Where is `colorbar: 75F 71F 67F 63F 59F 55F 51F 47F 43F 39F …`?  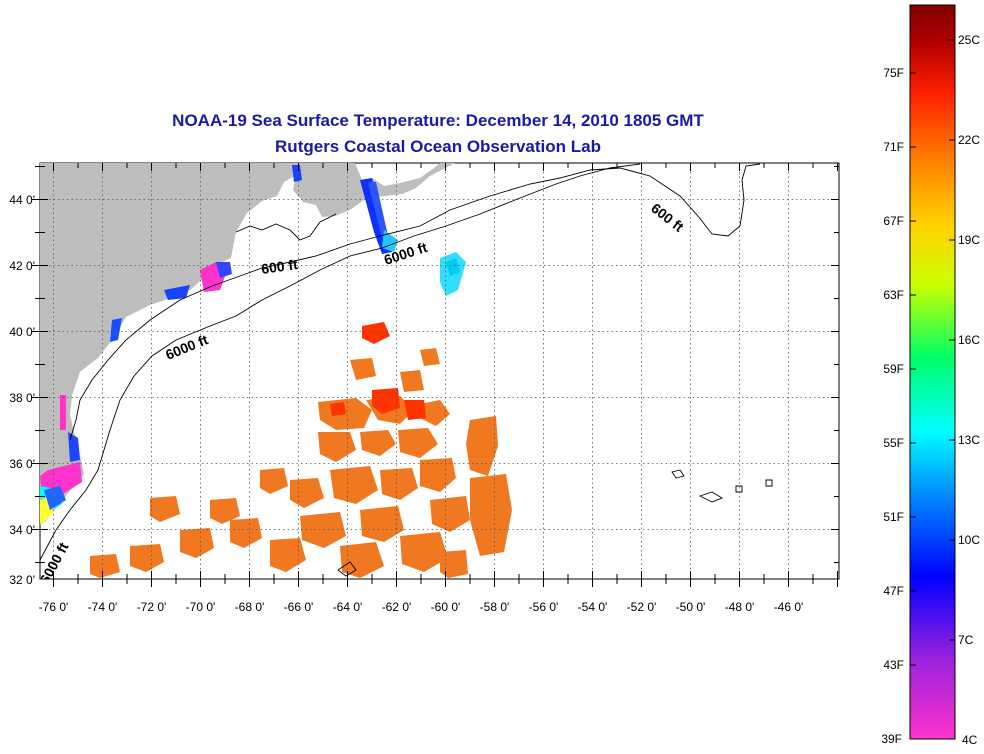 colorbar: 75F 71F 67F 63F 59F 55F 51F 47F 43F 39F … is located at coordinates (930, 375).